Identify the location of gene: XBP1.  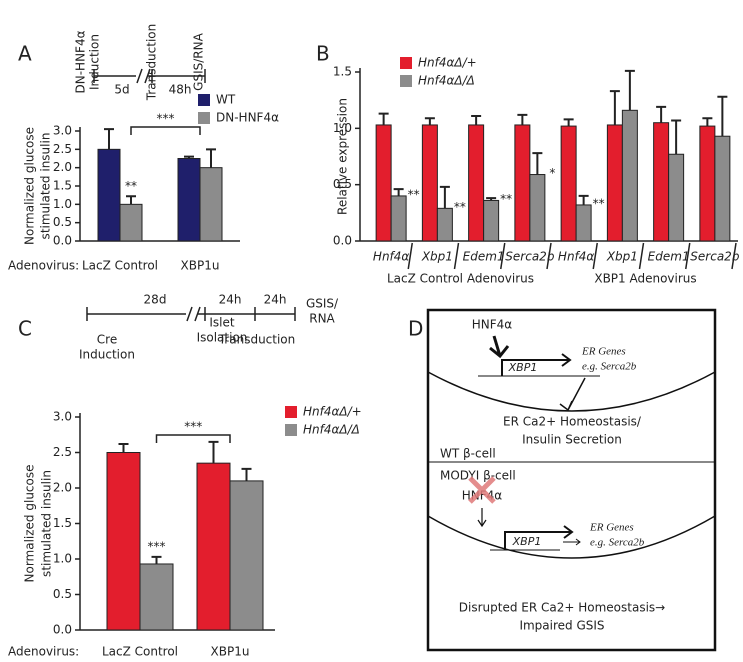
(523, 367).